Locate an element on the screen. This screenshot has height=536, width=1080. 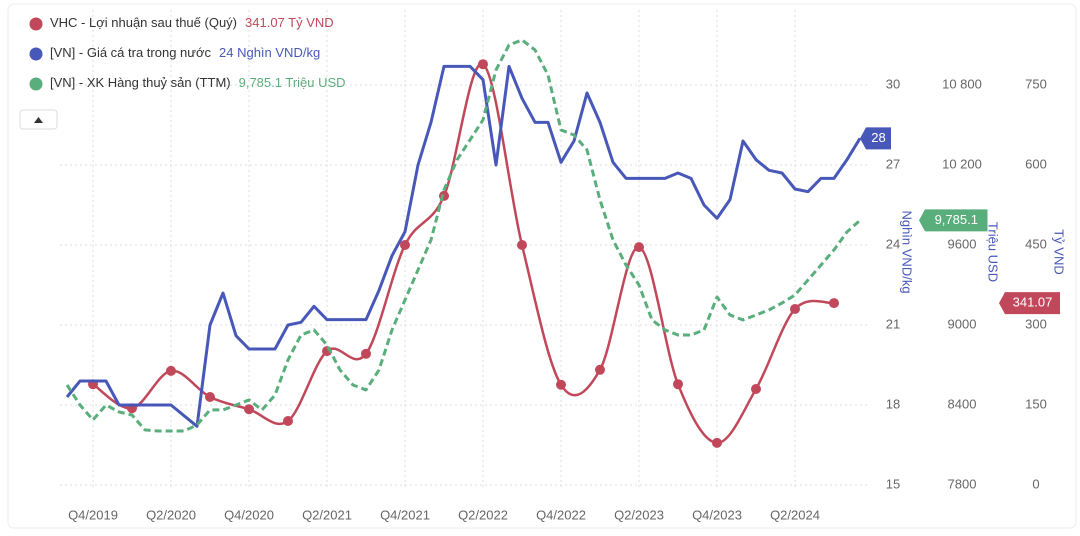
x-tick-label: Q2/2020 is located at coordinates (171, 514).